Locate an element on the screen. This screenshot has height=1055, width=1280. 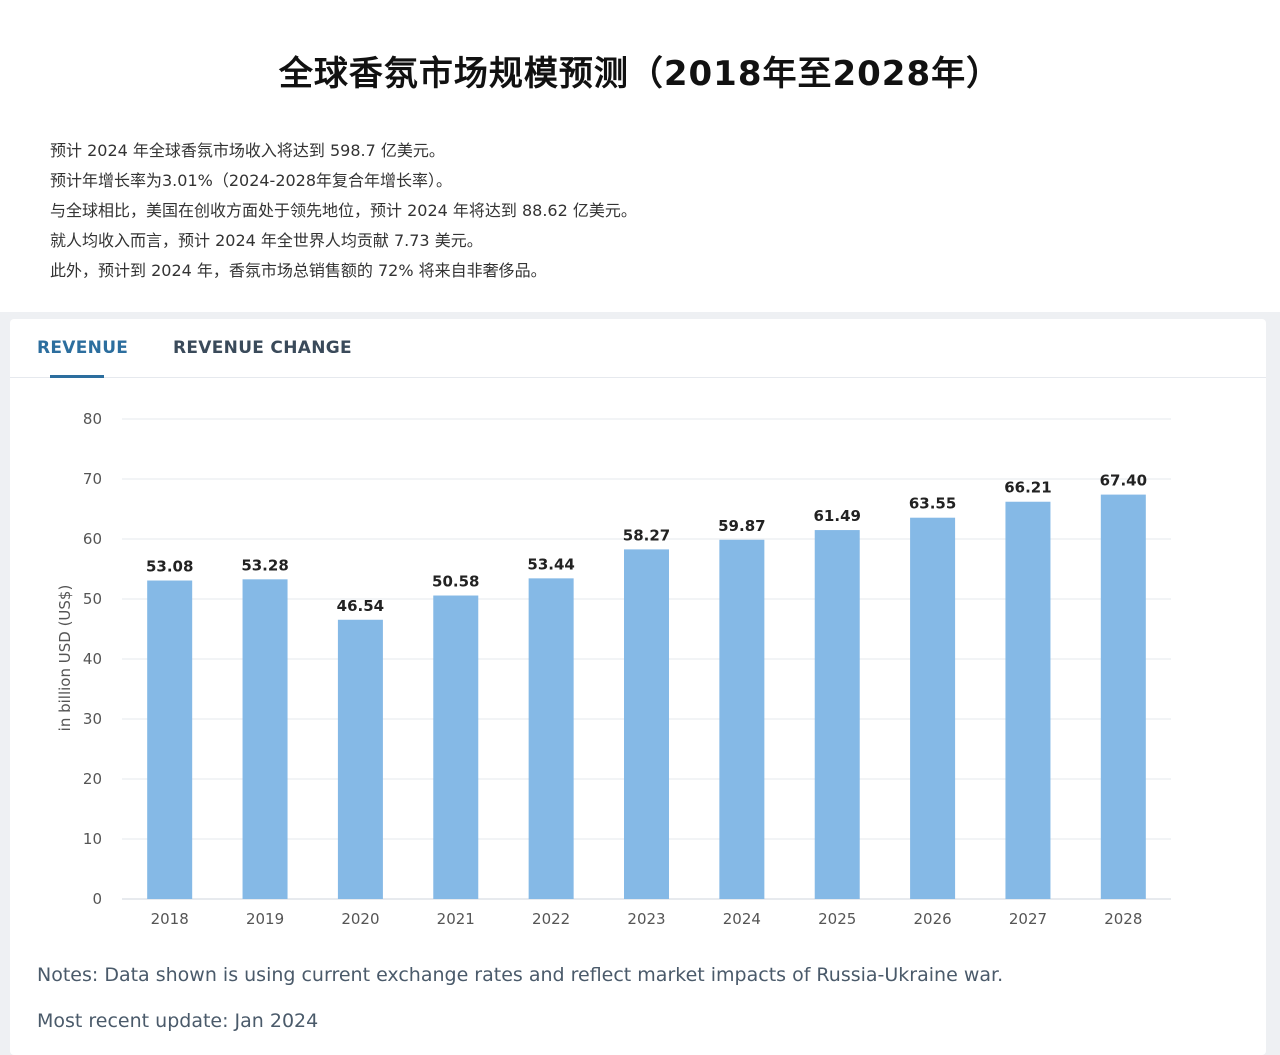
y-tick-label: 20 is located at coordinates (92, 779).